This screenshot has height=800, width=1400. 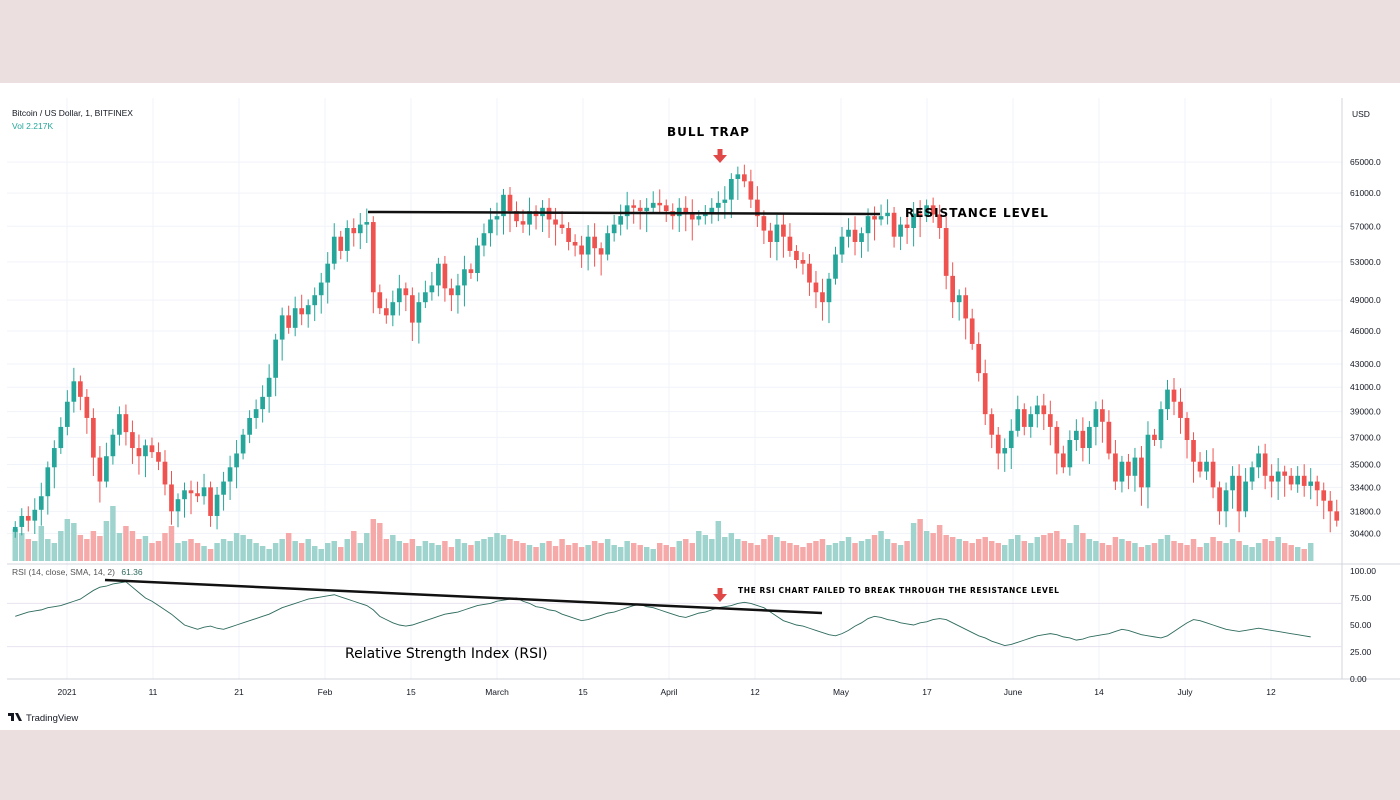 I want to click on rsi-tick-label: 100.00, so click(x=1363, y=571).